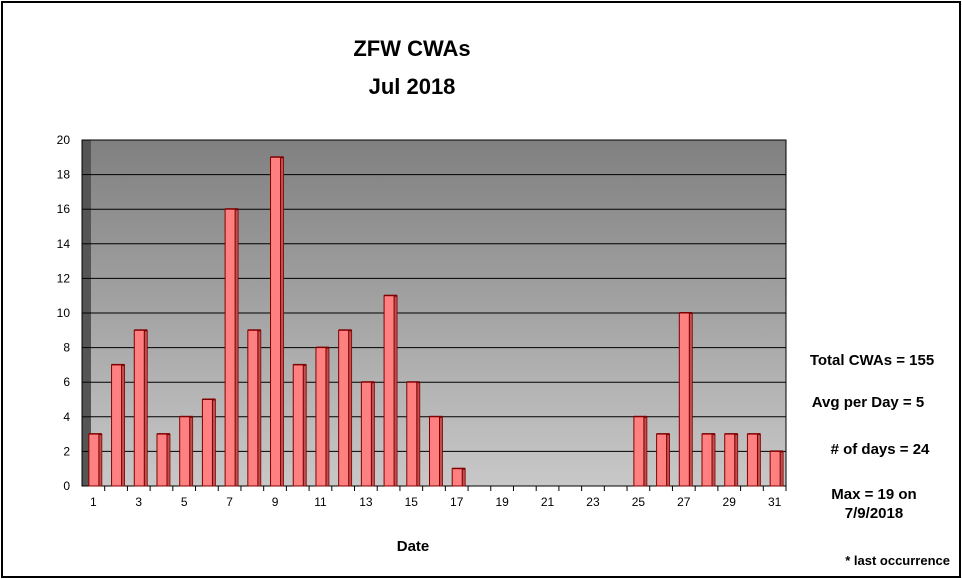 This screenshot has height=579, width=962. What do you see at coordinates (64, 175) in the screenshot?
I see `y-tick-label: 18` at bounding box center [64, 175].